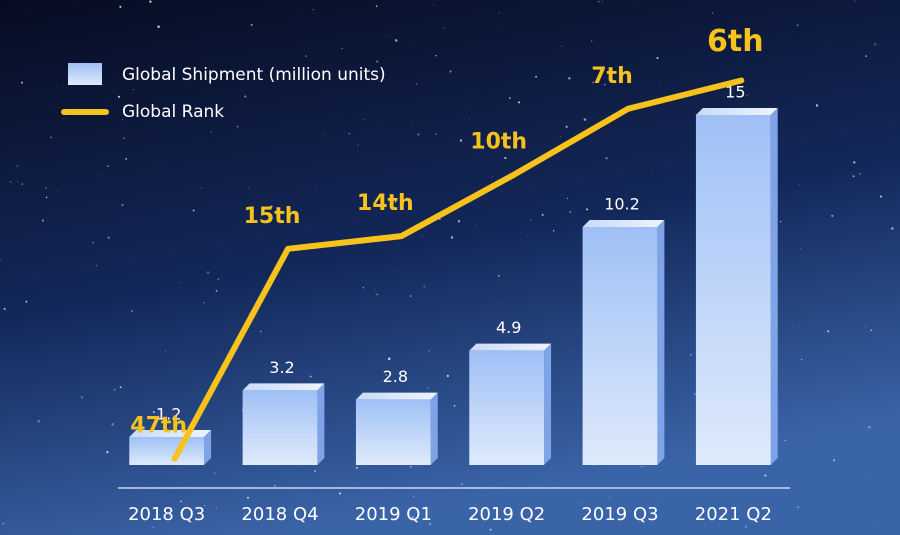 The image size is (900, 535). Describe the element at coordinates (395, 376) in the screenshot. I see `bar-value-label: 2.8` at that location.